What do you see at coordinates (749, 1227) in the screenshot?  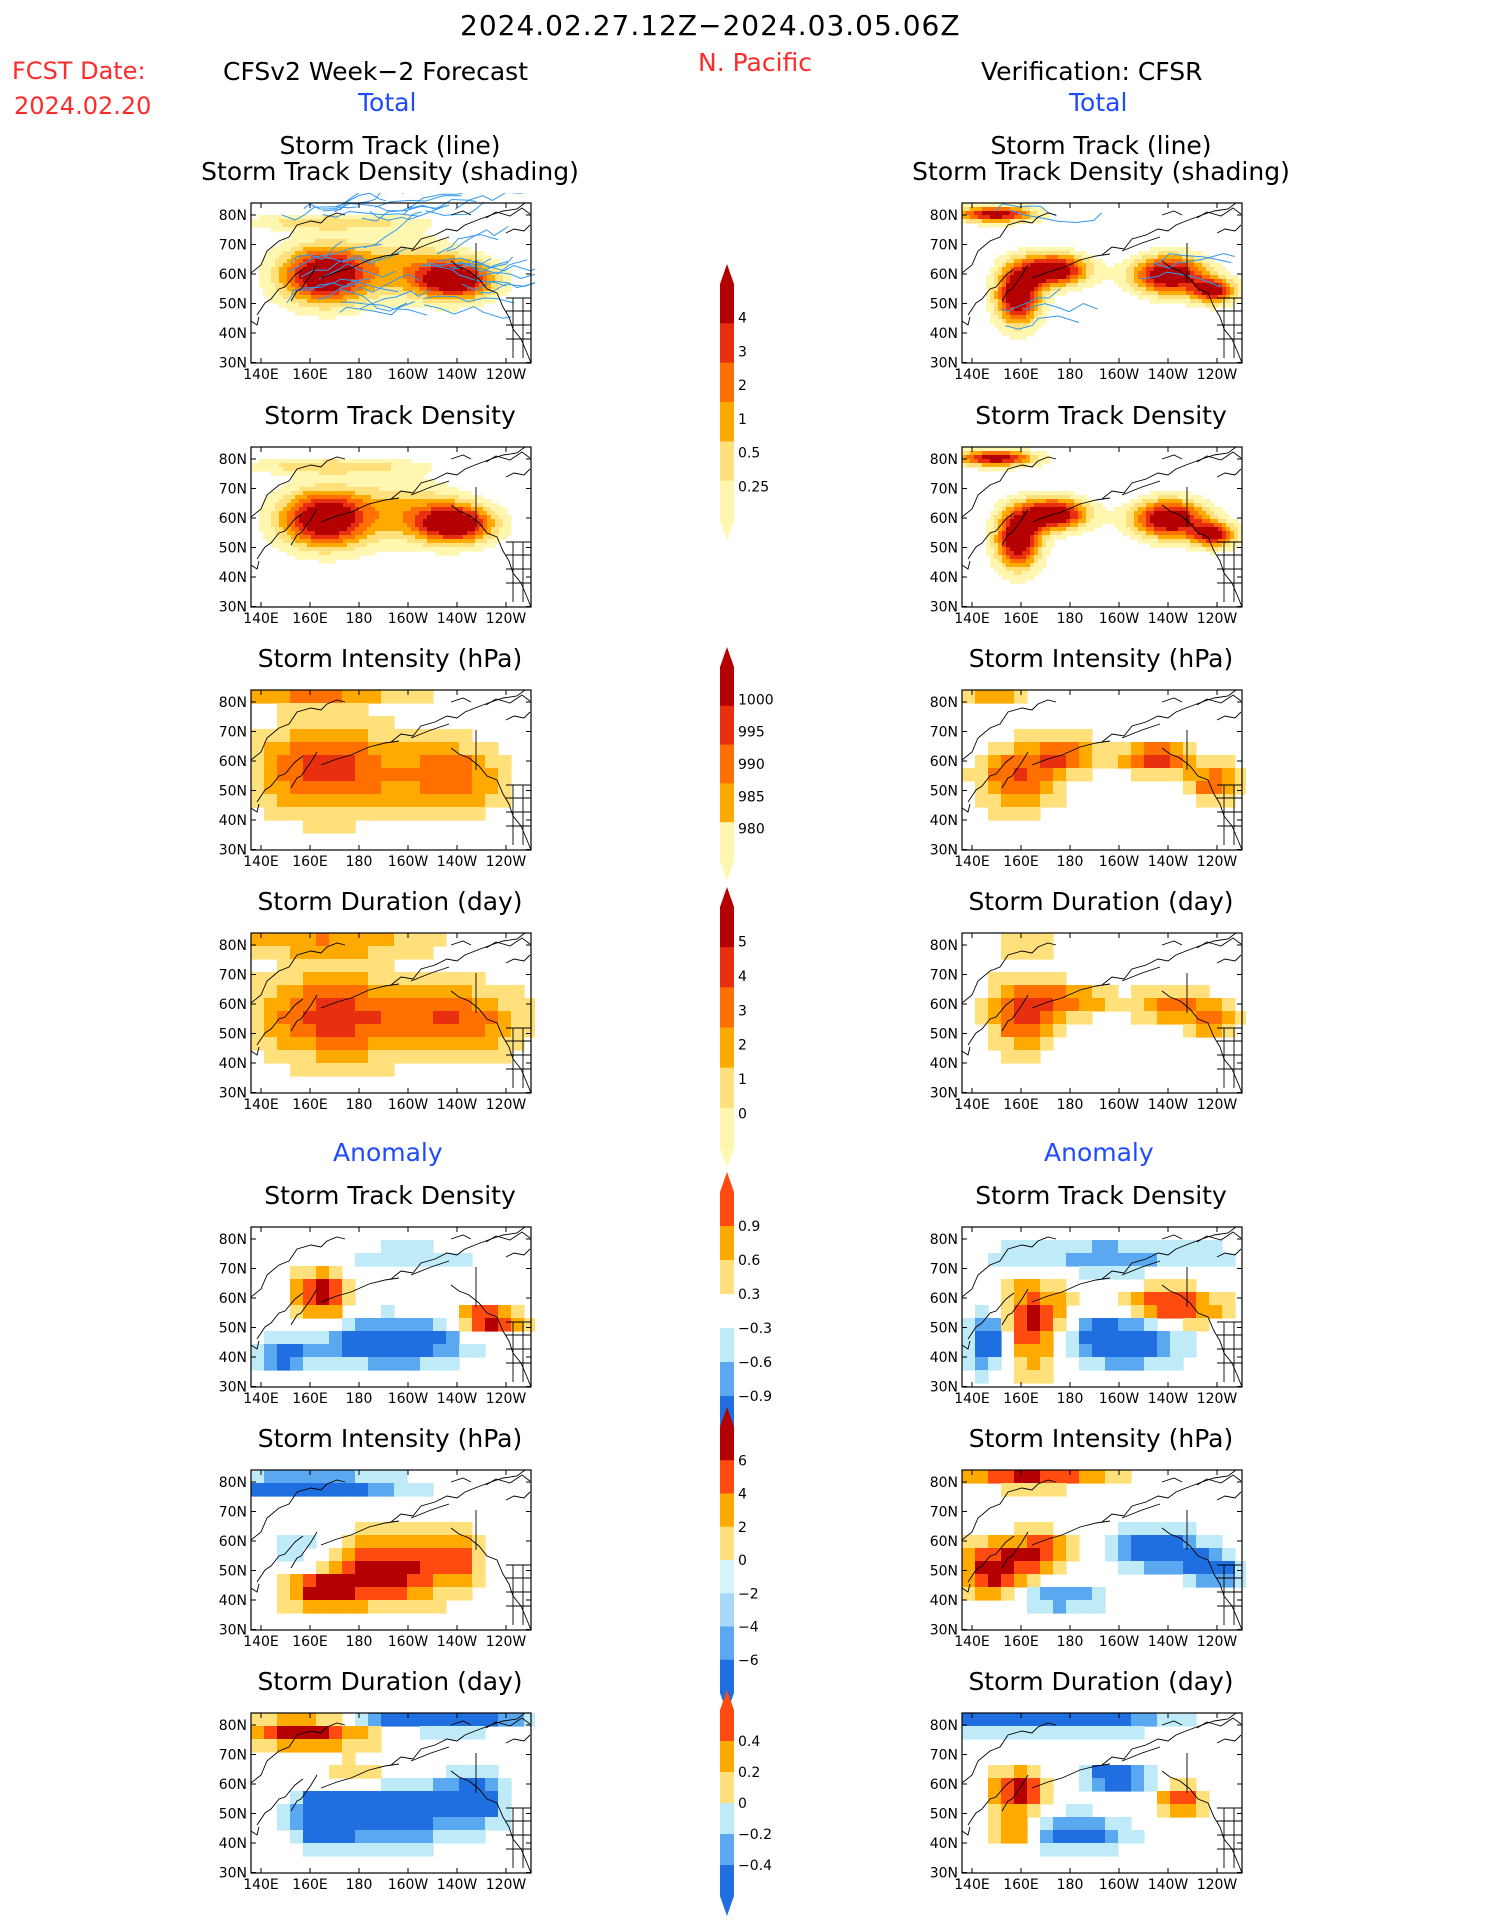 I see `colorbar-label: 0.9` at bounding box center [749, 1227].